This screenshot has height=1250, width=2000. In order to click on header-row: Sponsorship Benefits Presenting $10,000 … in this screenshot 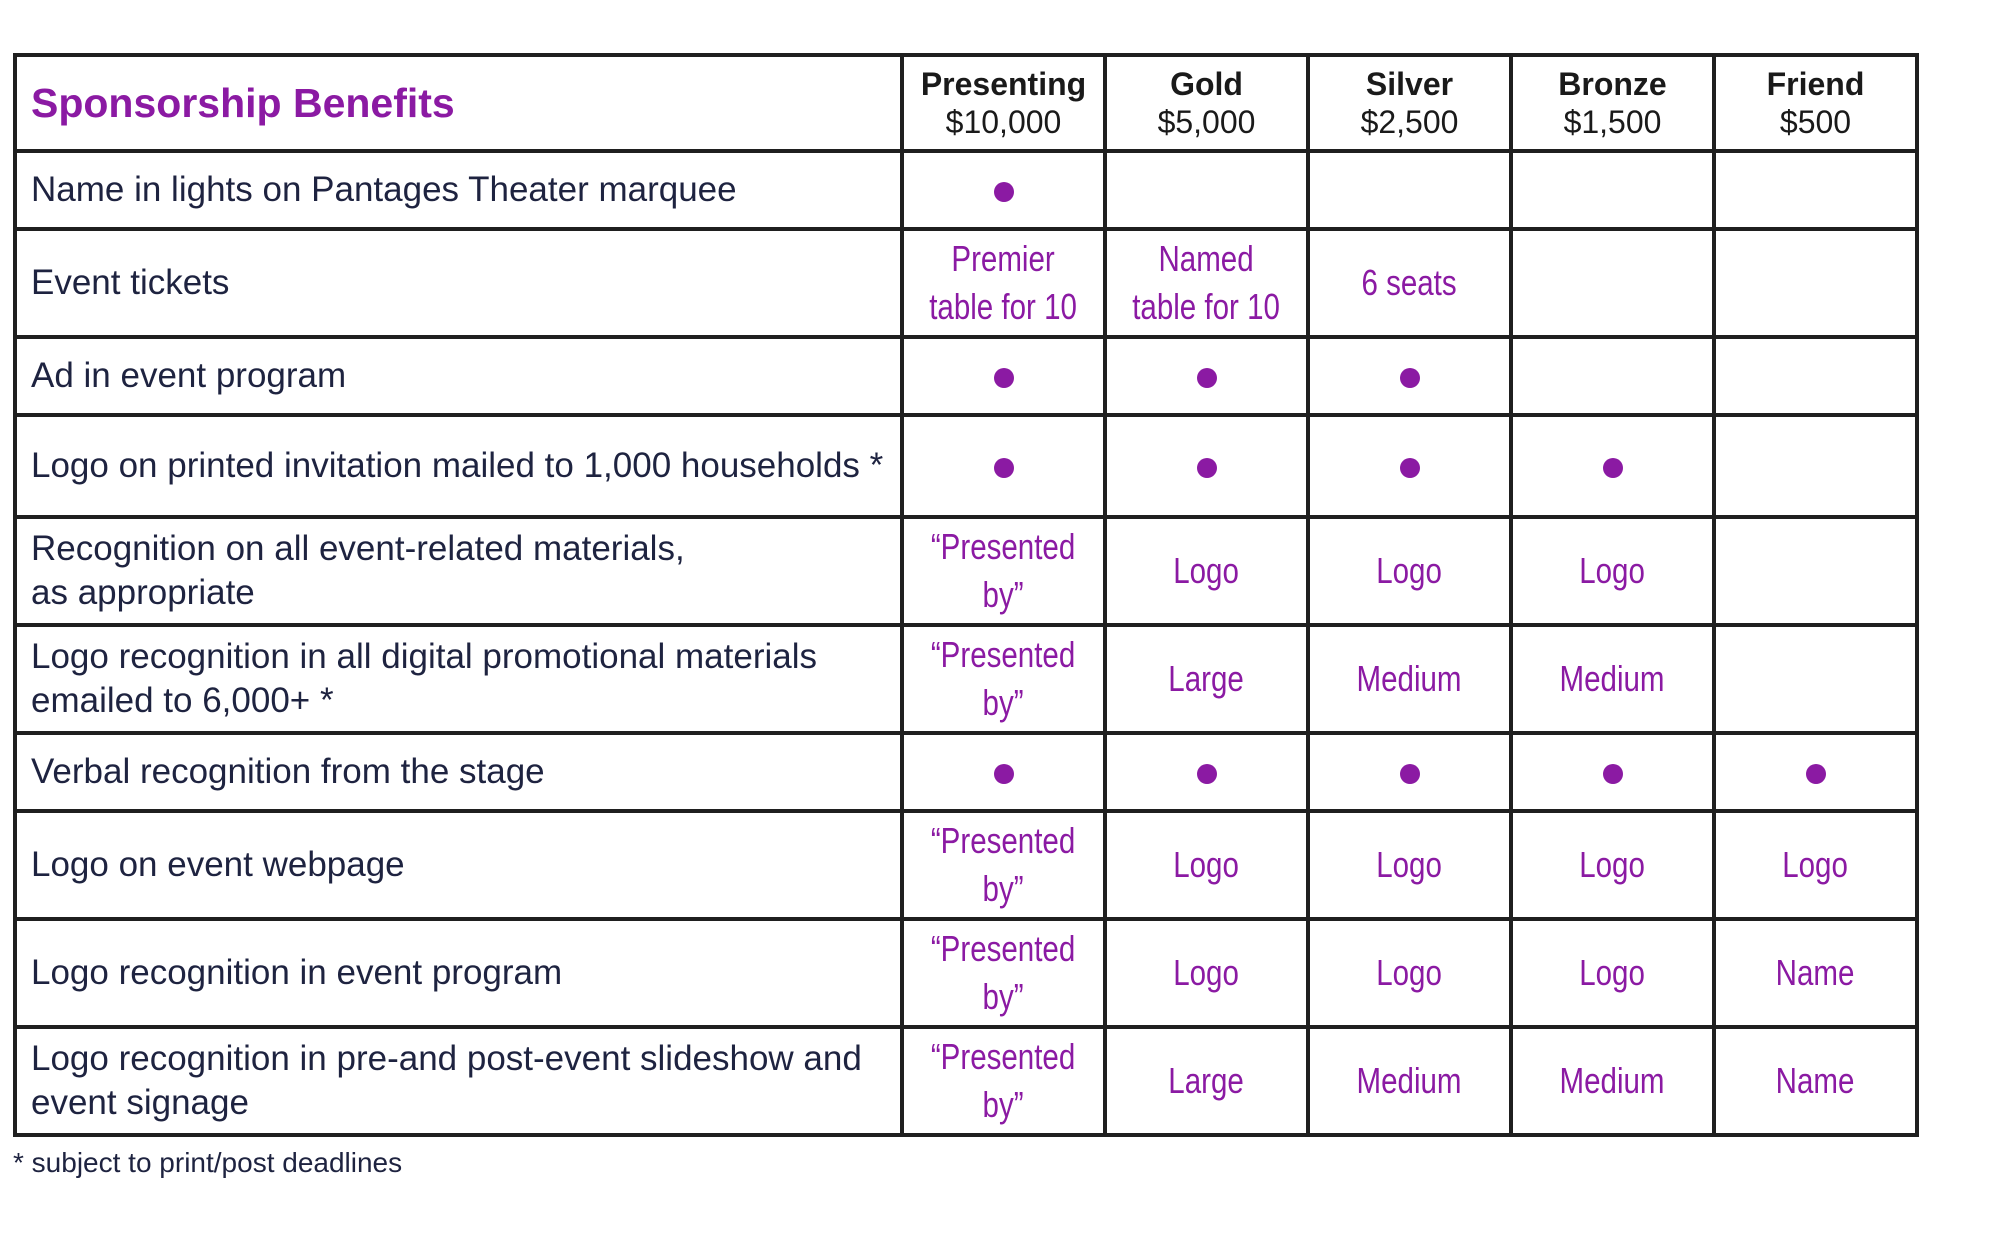, I will do `click(966, 103)`.